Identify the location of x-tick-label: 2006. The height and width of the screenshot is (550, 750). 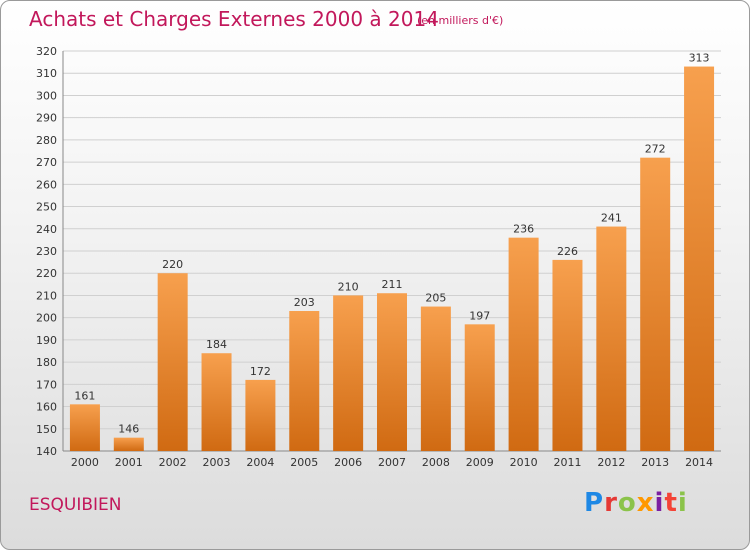
(348, 462).